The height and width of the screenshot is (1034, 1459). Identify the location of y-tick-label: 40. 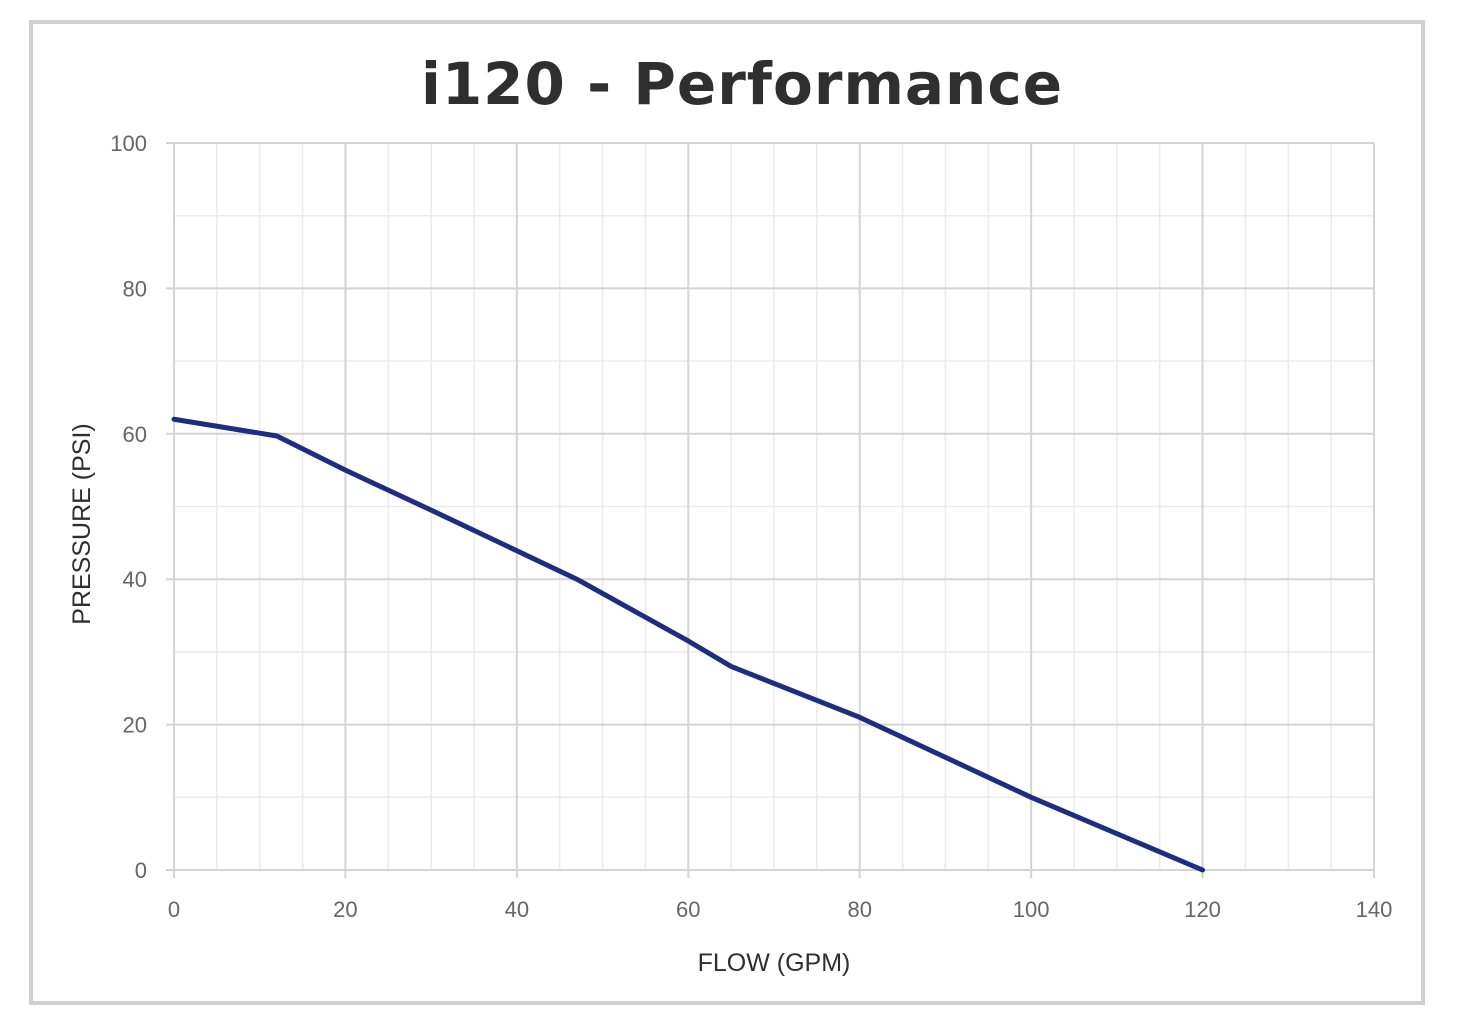
(135, 579).